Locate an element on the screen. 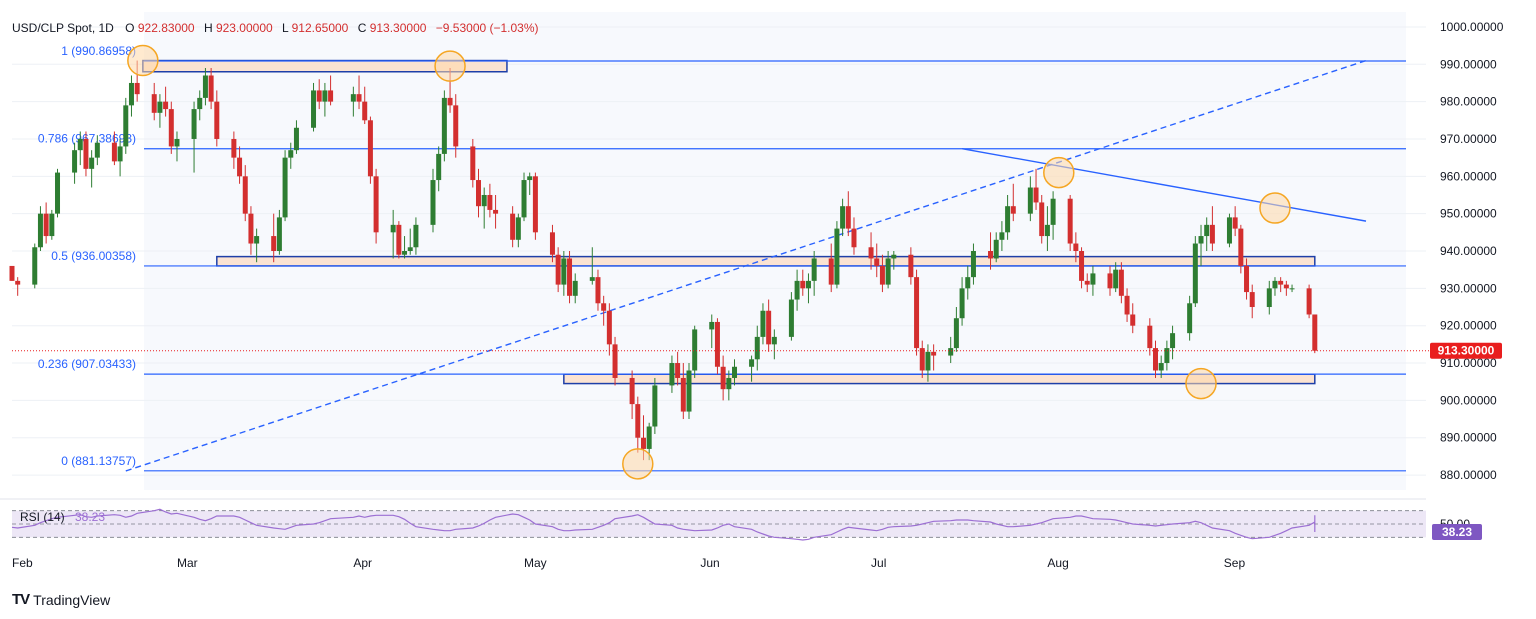 This screenshot has height=619, width=1536. rsi-title: RSI (14) is located at coordinates (42, 517).